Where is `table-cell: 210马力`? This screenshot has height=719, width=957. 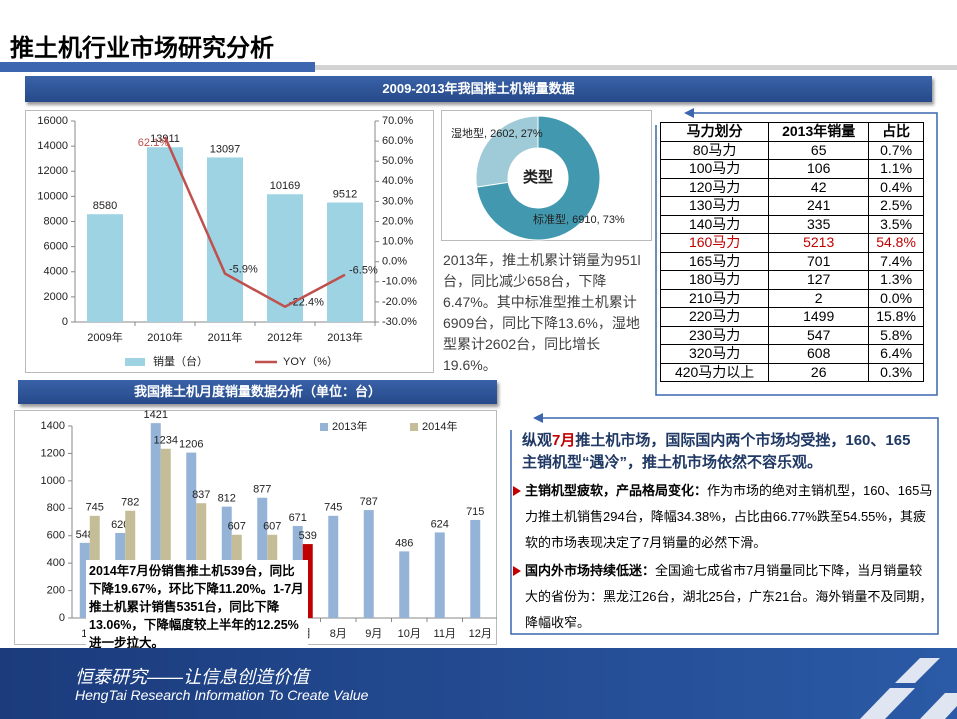
table-cell: 210马力 is located at coordinates (714, 298).